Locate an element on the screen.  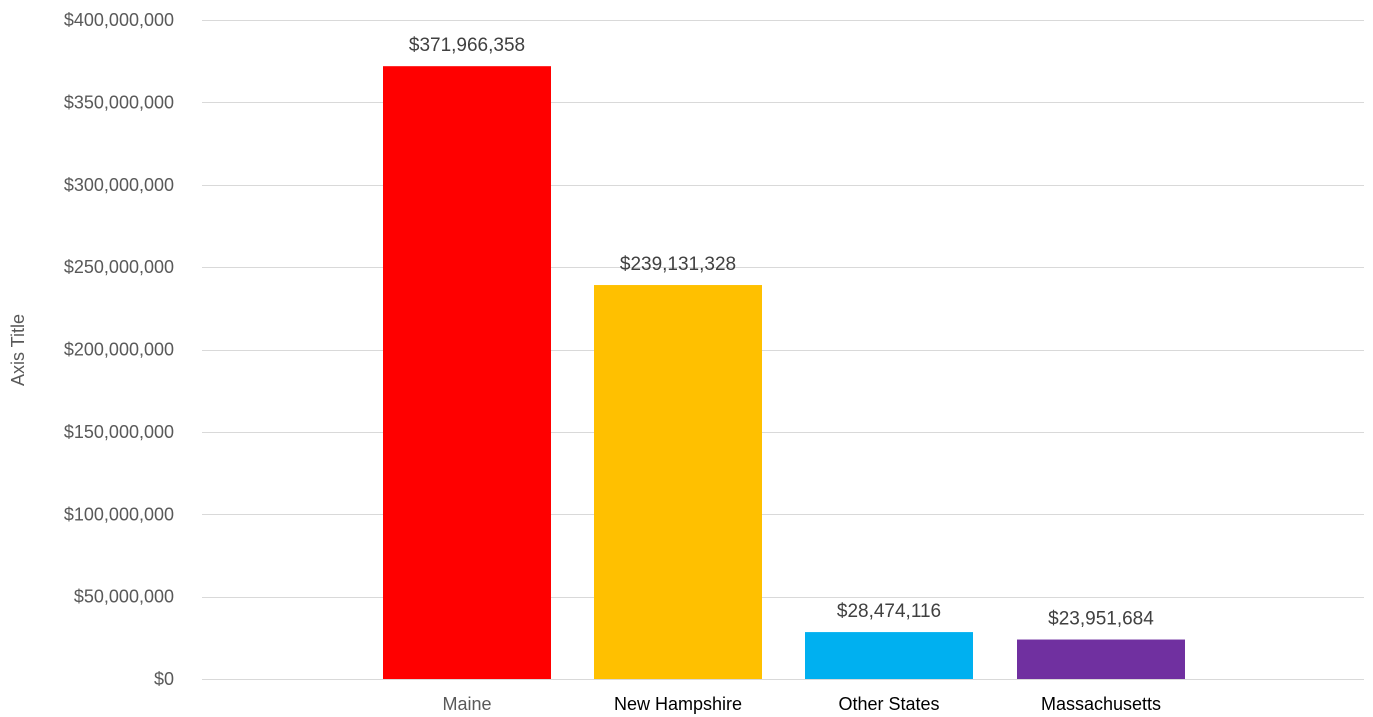
bar-new-hampshire is located at coordinates (678, 482).